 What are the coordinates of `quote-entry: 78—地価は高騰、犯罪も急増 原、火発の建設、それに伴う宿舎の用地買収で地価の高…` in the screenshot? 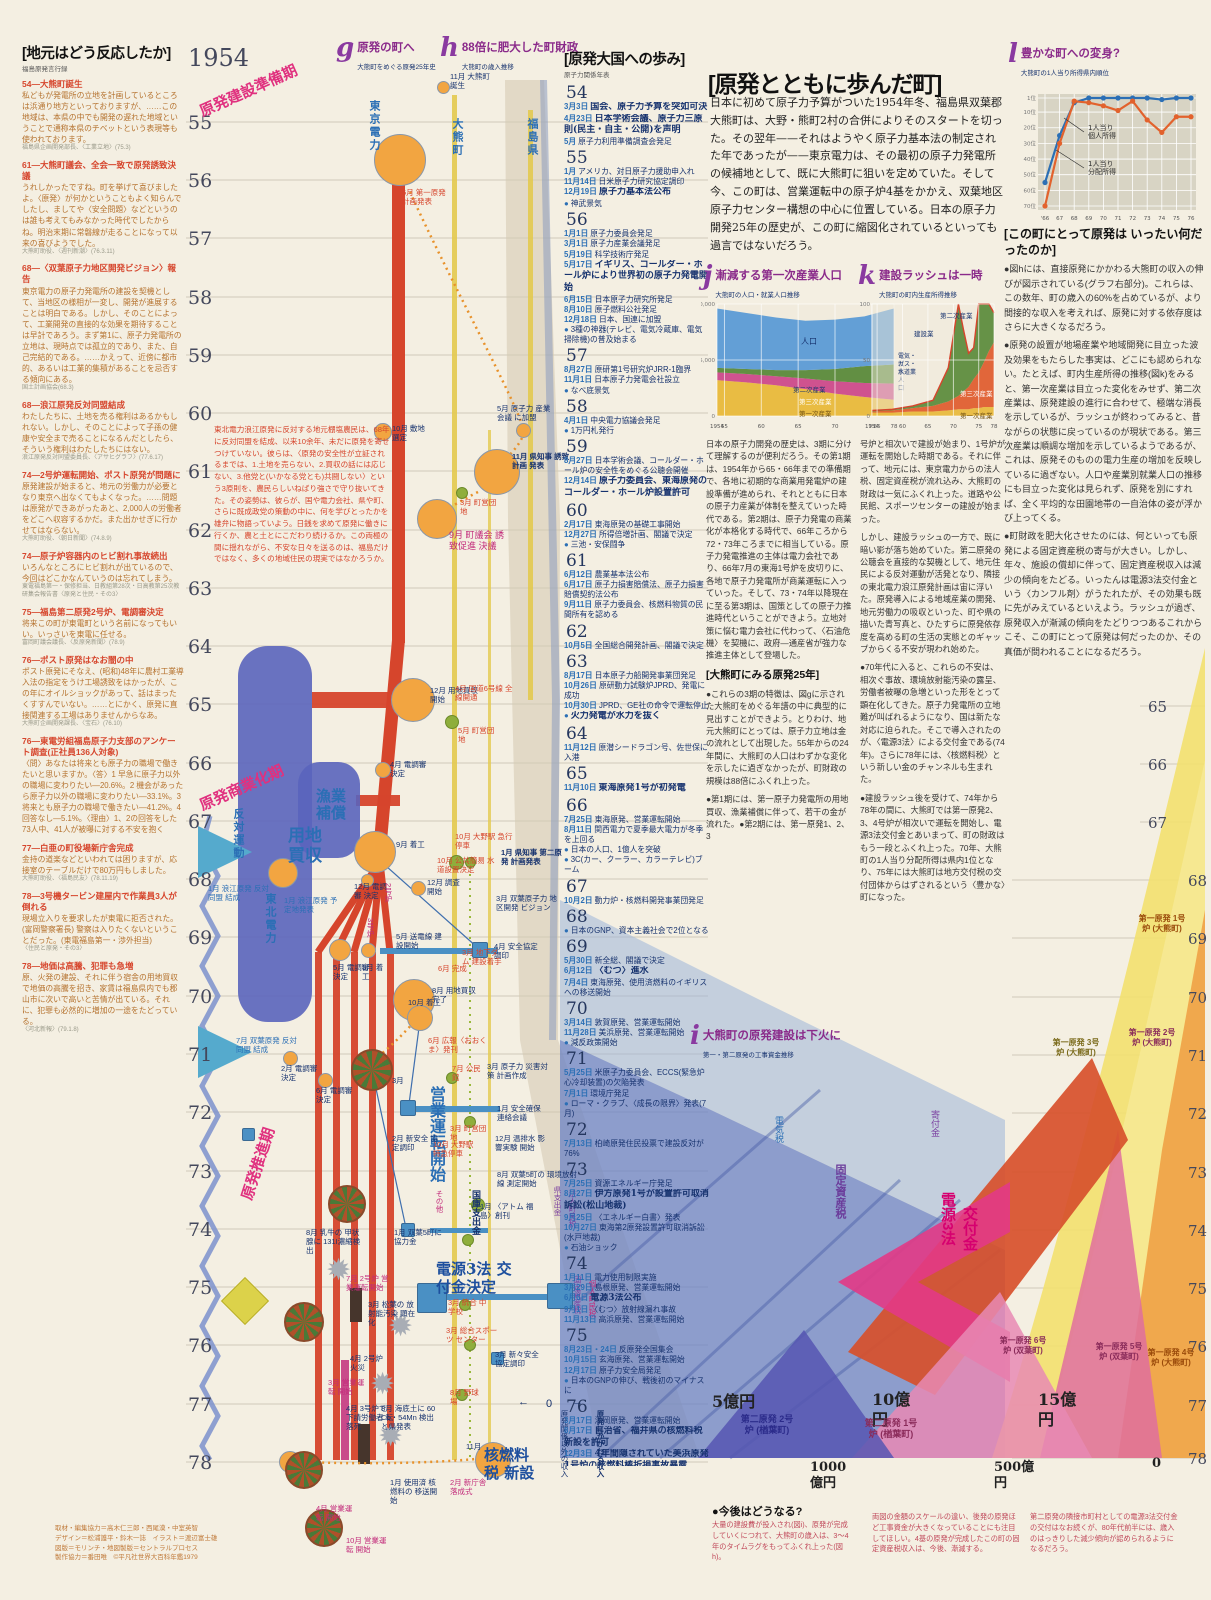 It's located at (103, 998).